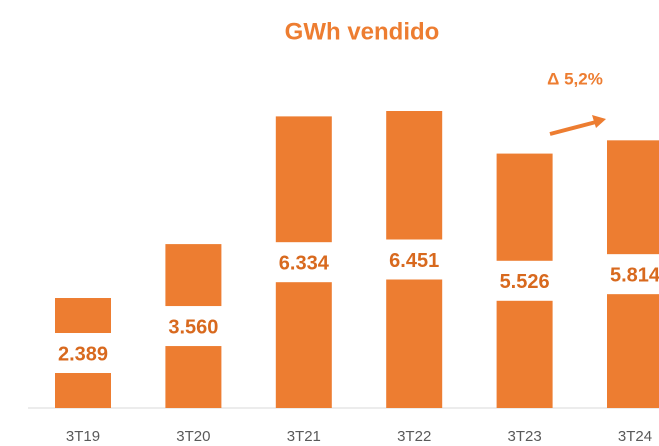 The height and width of the screenshot is (446, 659). I want to click on chart-title: GWh vendido, so click(362, 31).